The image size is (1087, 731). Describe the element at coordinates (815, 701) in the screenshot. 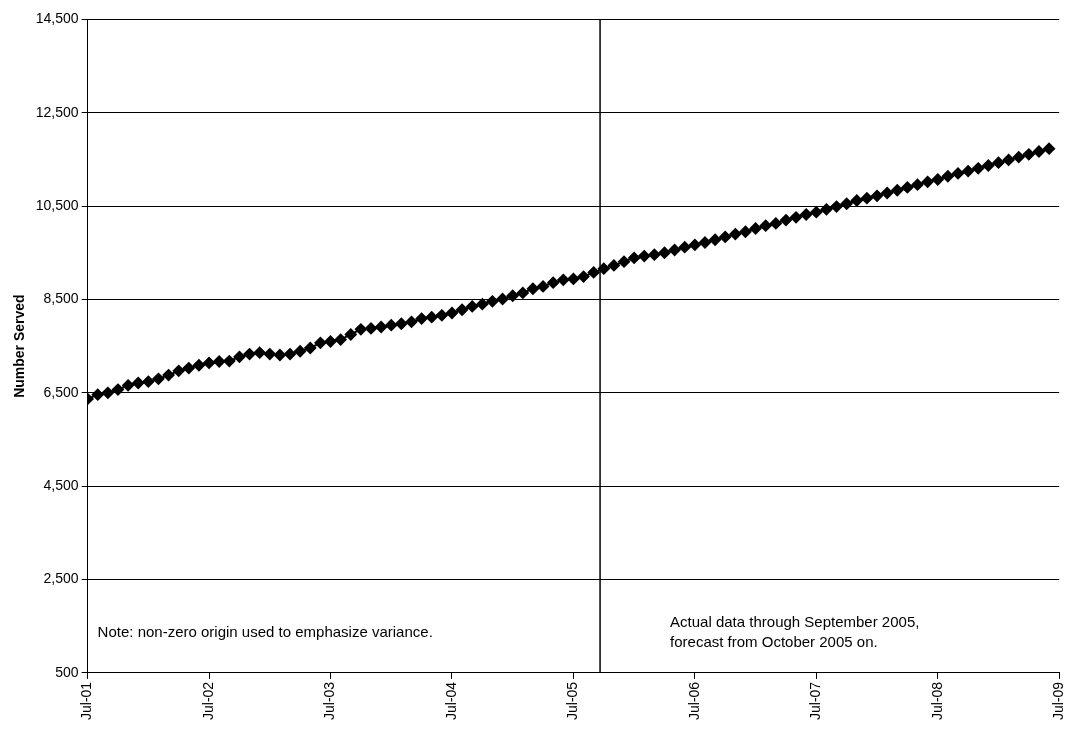

I see `x-tick-label: Jul-07` at that location.